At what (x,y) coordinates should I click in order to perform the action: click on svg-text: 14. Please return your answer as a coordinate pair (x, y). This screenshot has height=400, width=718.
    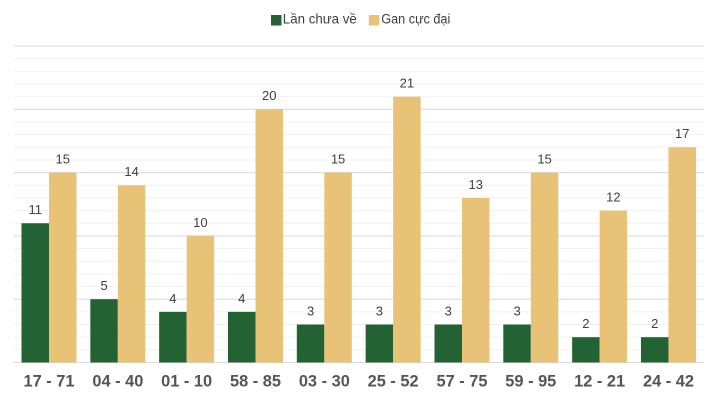
    Looking at the image, I should click on (131, 171).